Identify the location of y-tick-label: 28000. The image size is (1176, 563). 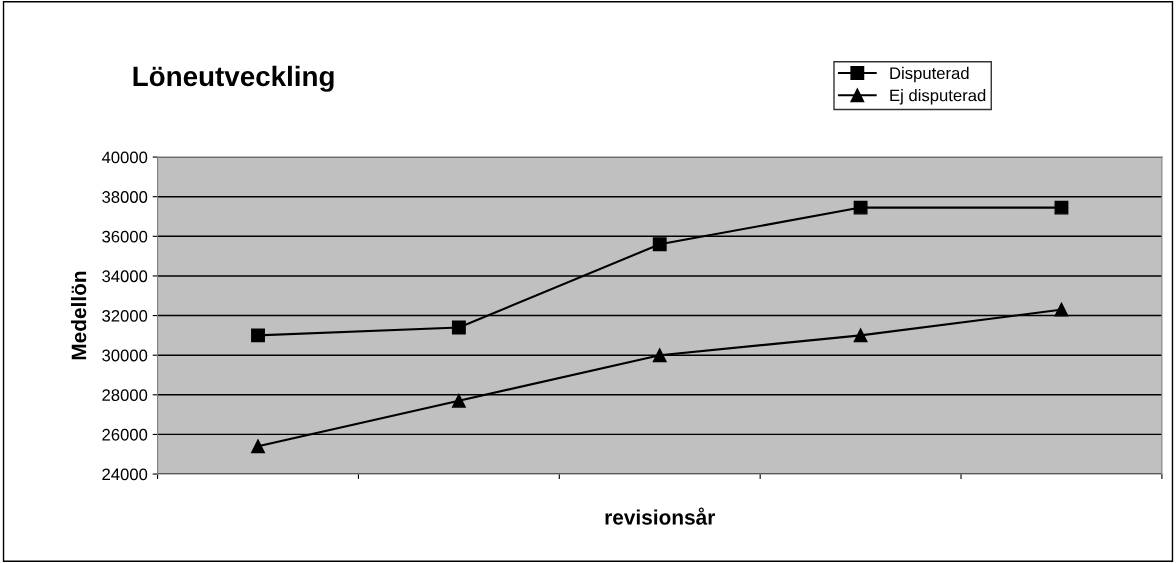
(125, 395).